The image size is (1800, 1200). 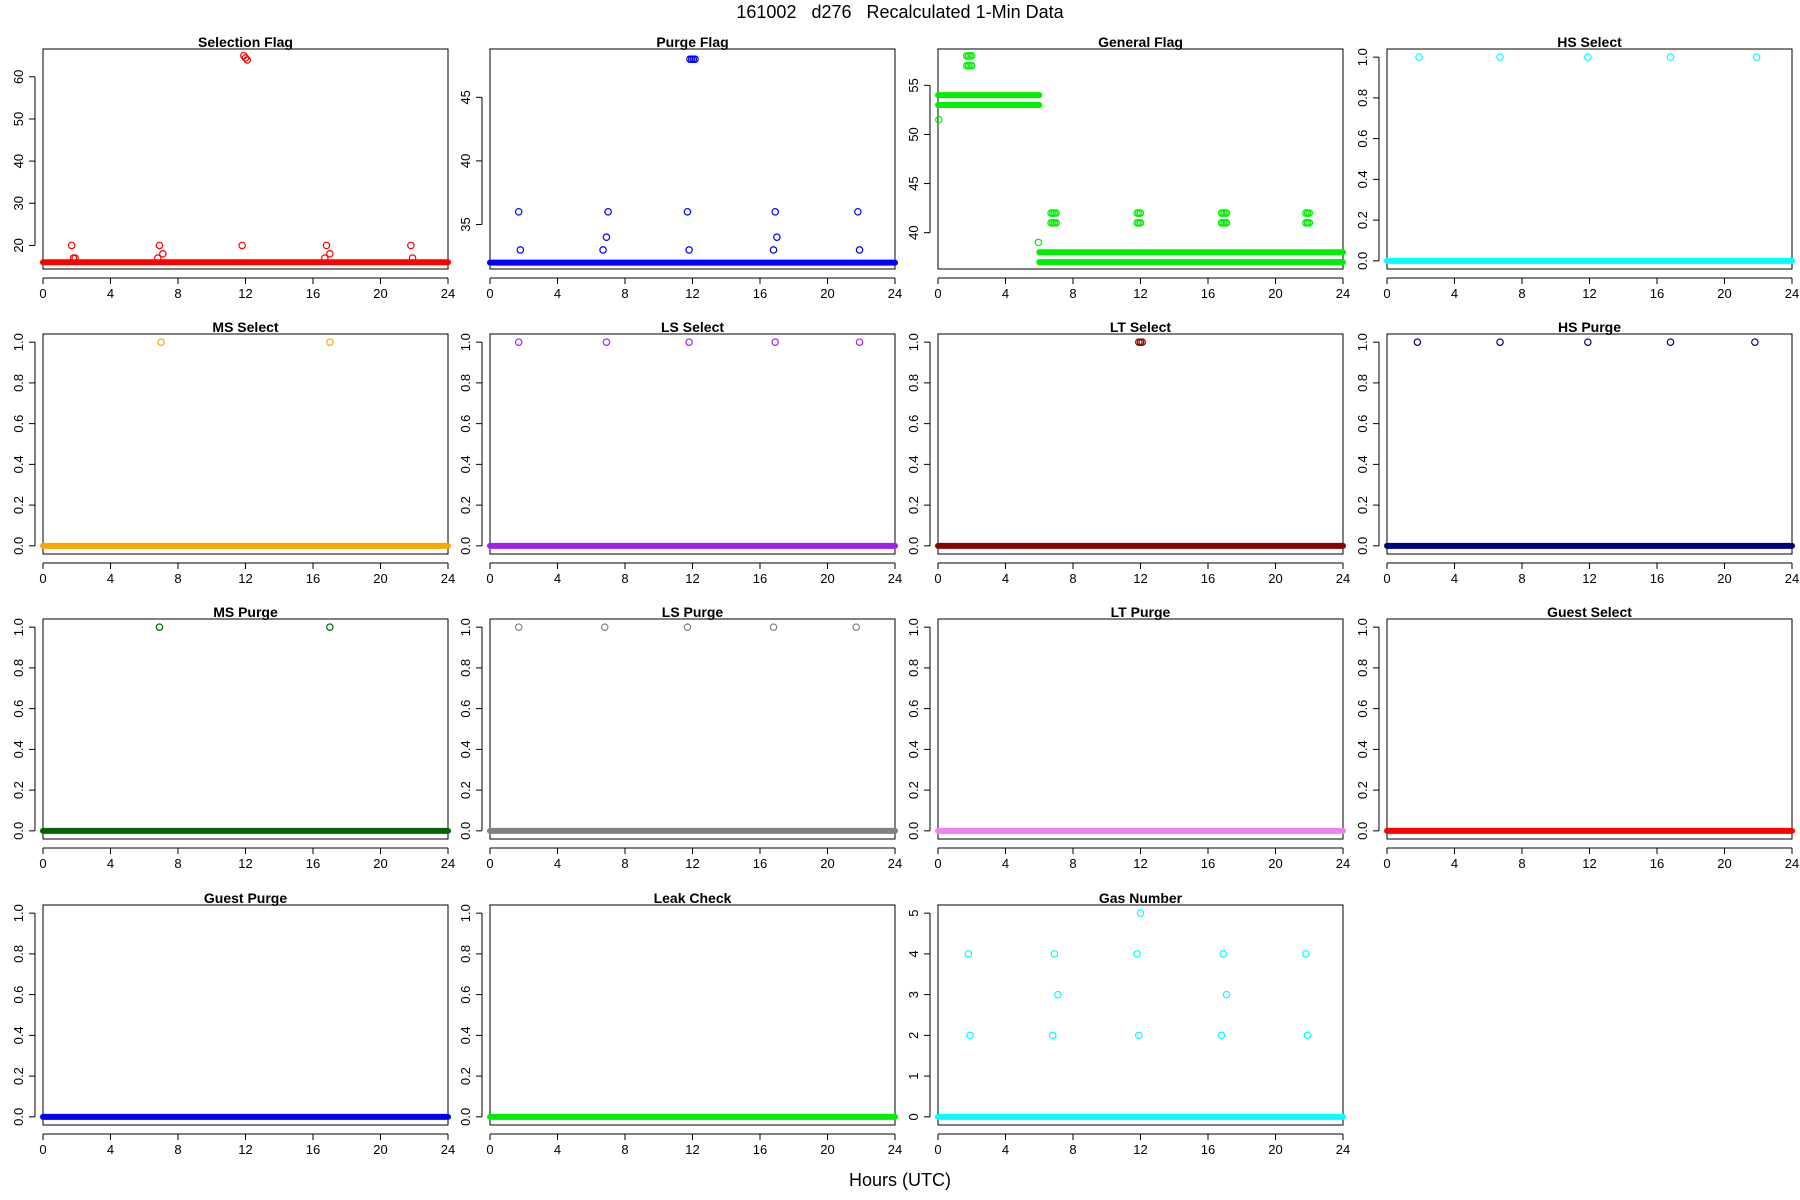 What do you see at coordinates (680, 1023) in the screenshot?
I see `panel-leak-check: Leak Check 0 4 8 12 16 20 24 0.0 0.2 0.4 0.6 0.8 1.0` at bounding box center [680, 1023].